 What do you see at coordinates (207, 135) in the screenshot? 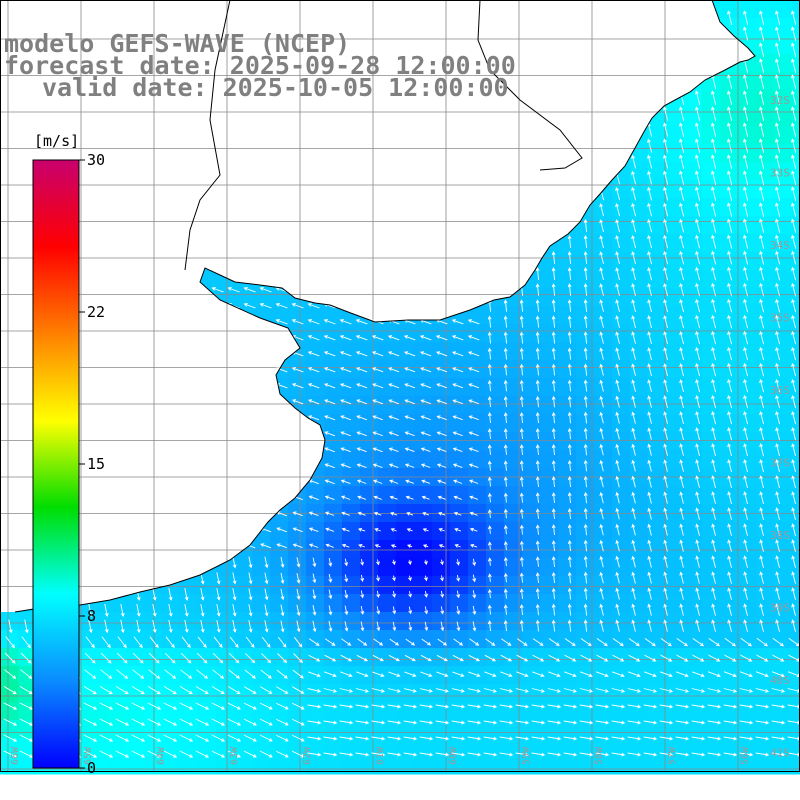
I see `border-line` at bounding box center [207, 135].